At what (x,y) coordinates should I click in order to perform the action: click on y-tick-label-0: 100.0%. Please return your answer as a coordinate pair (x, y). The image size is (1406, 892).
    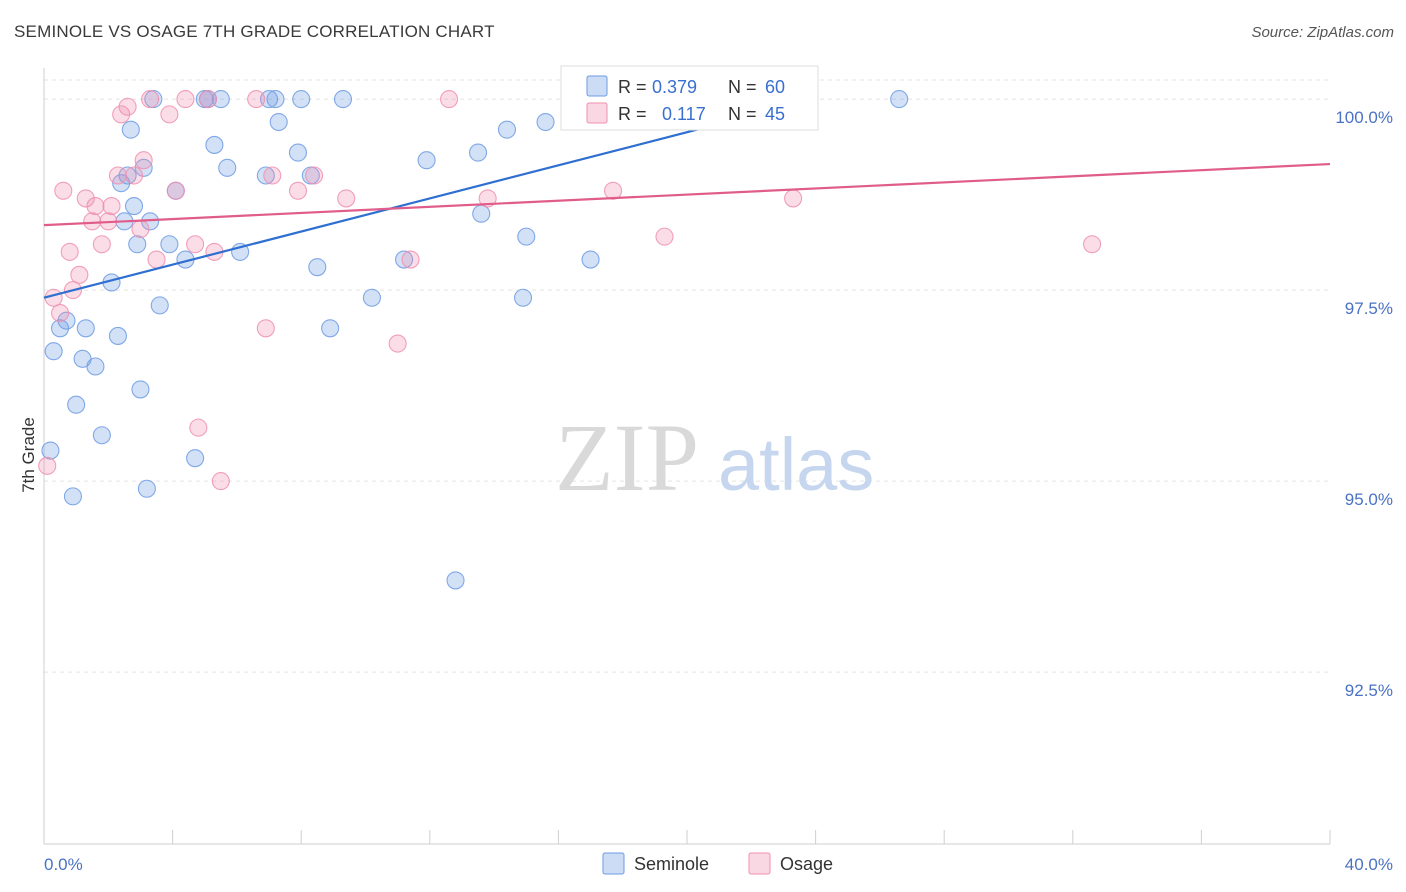
    Looking at the image, I should click on (1364, 117).